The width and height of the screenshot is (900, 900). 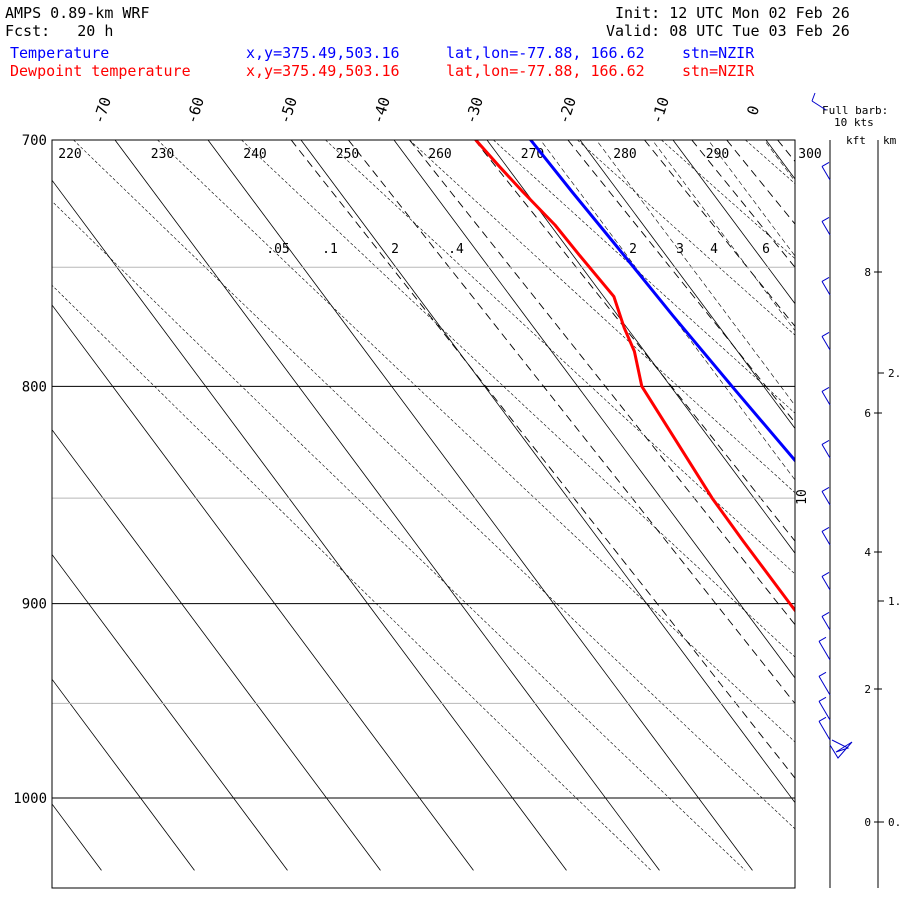 What do you see at coordinates (34, 387) in the screenshot?
I see `pressure-tick-label: 800` at bounding box center [34, 387].